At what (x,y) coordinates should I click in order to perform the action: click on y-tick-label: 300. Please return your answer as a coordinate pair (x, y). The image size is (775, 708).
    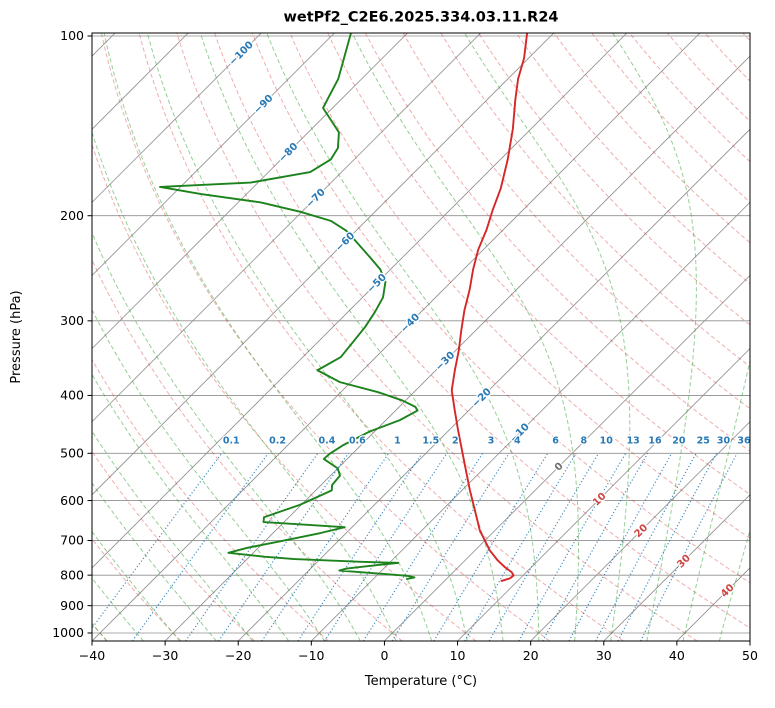
    Looking at the image, I should click on (72, 320).